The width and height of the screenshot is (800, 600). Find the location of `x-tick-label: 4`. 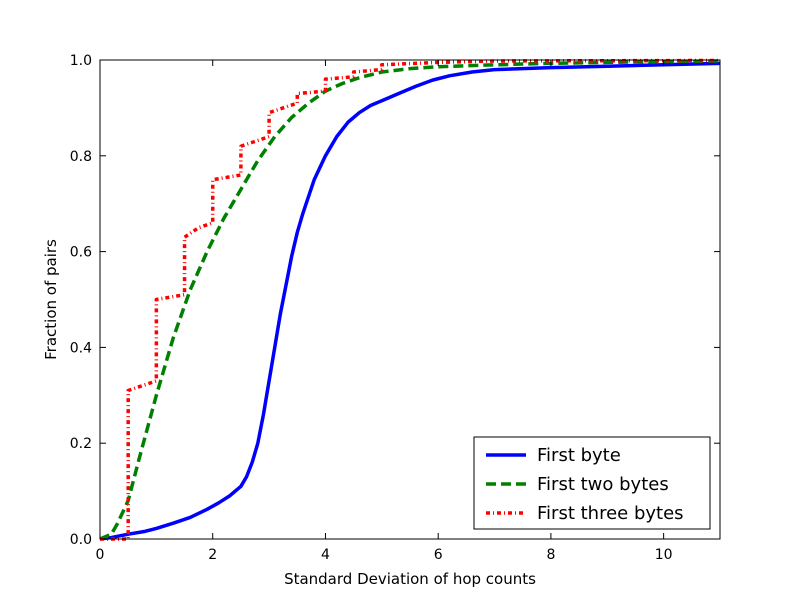

x-tick-label: 4 is located at coordinates (325, 555).